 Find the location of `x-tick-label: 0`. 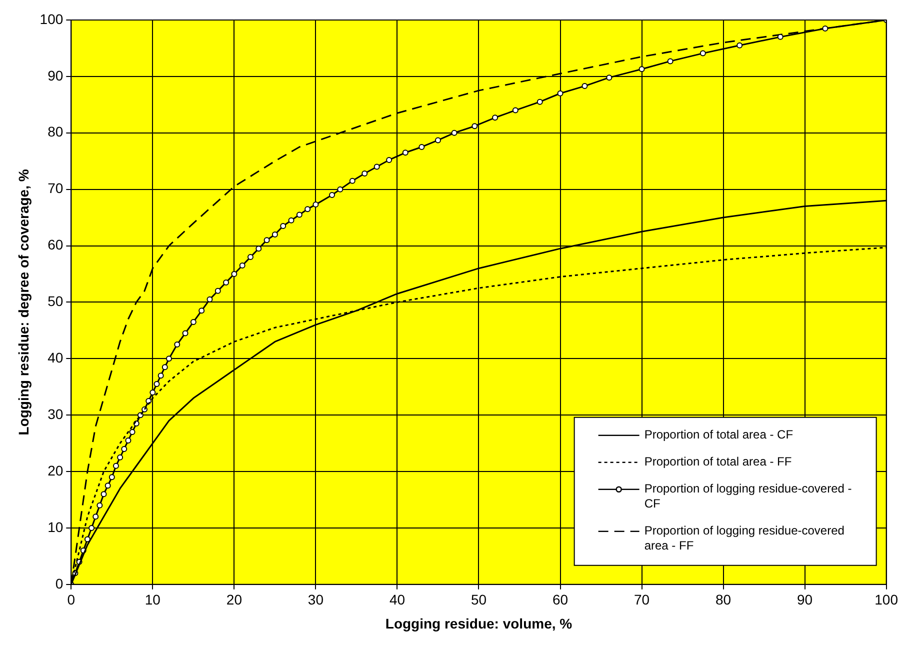

x-tick-label: 0 is located at coordinates (71, 600).